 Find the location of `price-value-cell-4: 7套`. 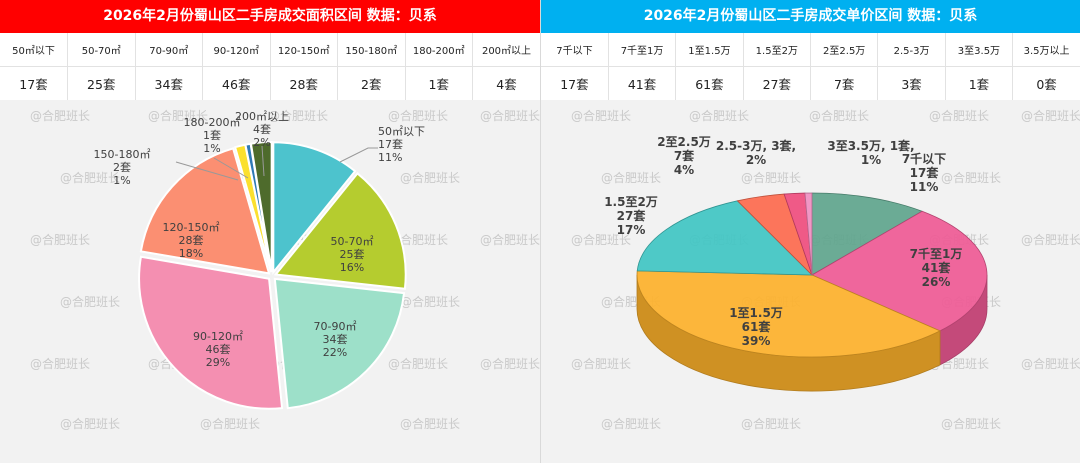

price-value-cell-4: 7套 is located at coordinates (844, 83).